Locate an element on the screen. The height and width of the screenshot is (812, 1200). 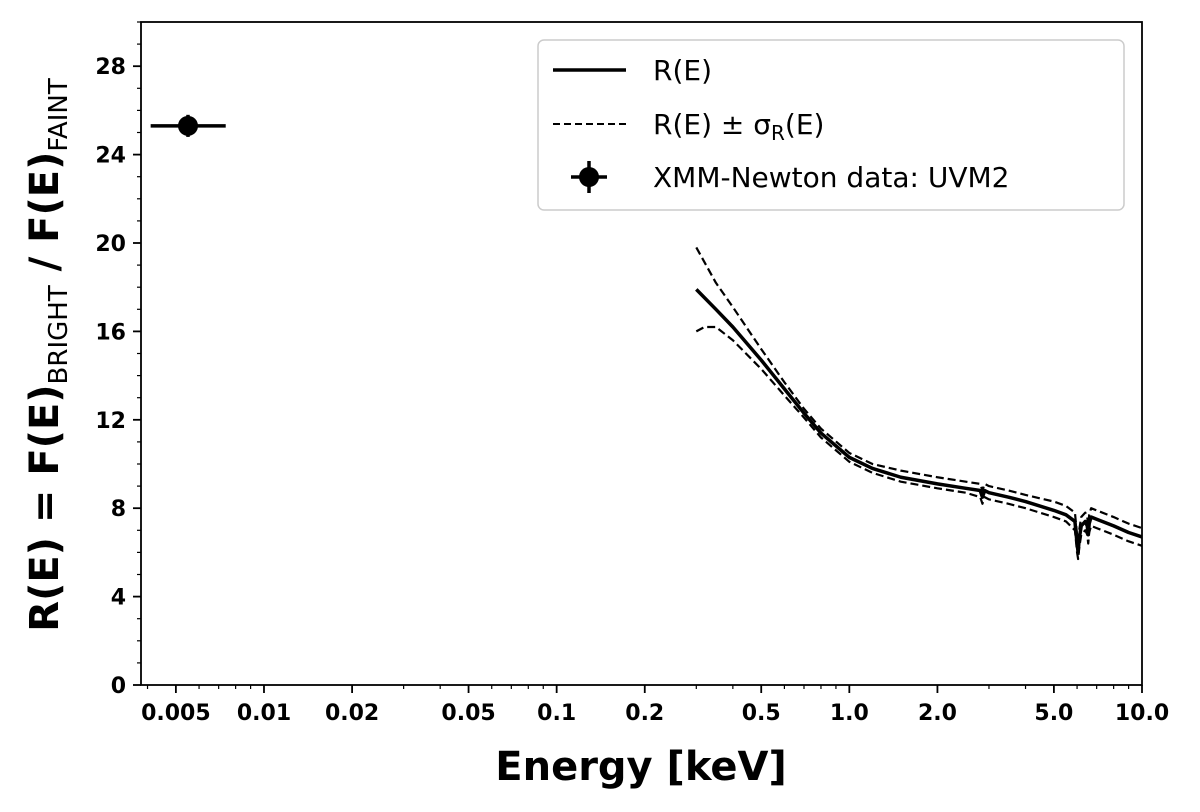
y-tick-label-2: 8 is located at coordinates (118, 509).